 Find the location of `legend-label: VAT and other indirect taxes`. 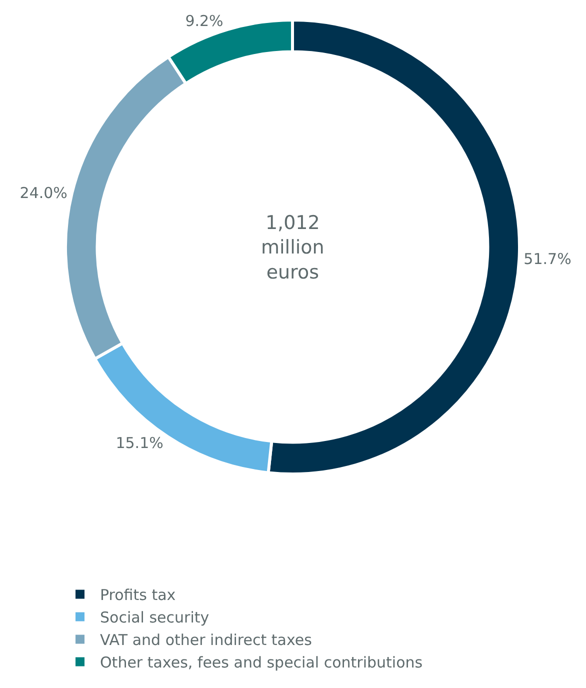

legend-label: VAT and other indirect taxes is located at coordinates (206, 640).